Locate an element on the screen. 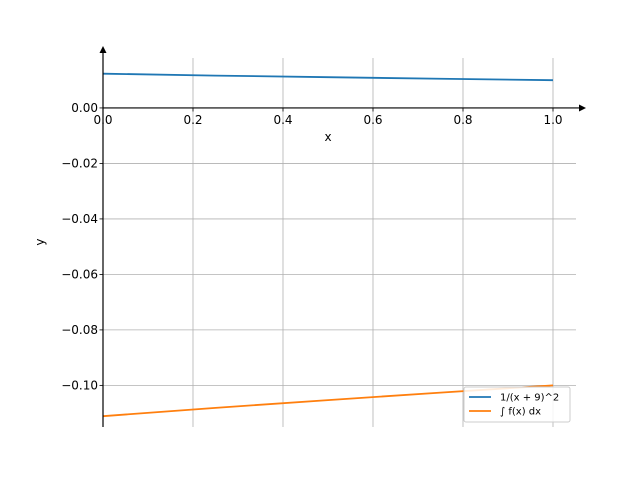 This screenshot has height=480, width=640. y-tick-label: 0.00 is located at coordinates (84, 108).